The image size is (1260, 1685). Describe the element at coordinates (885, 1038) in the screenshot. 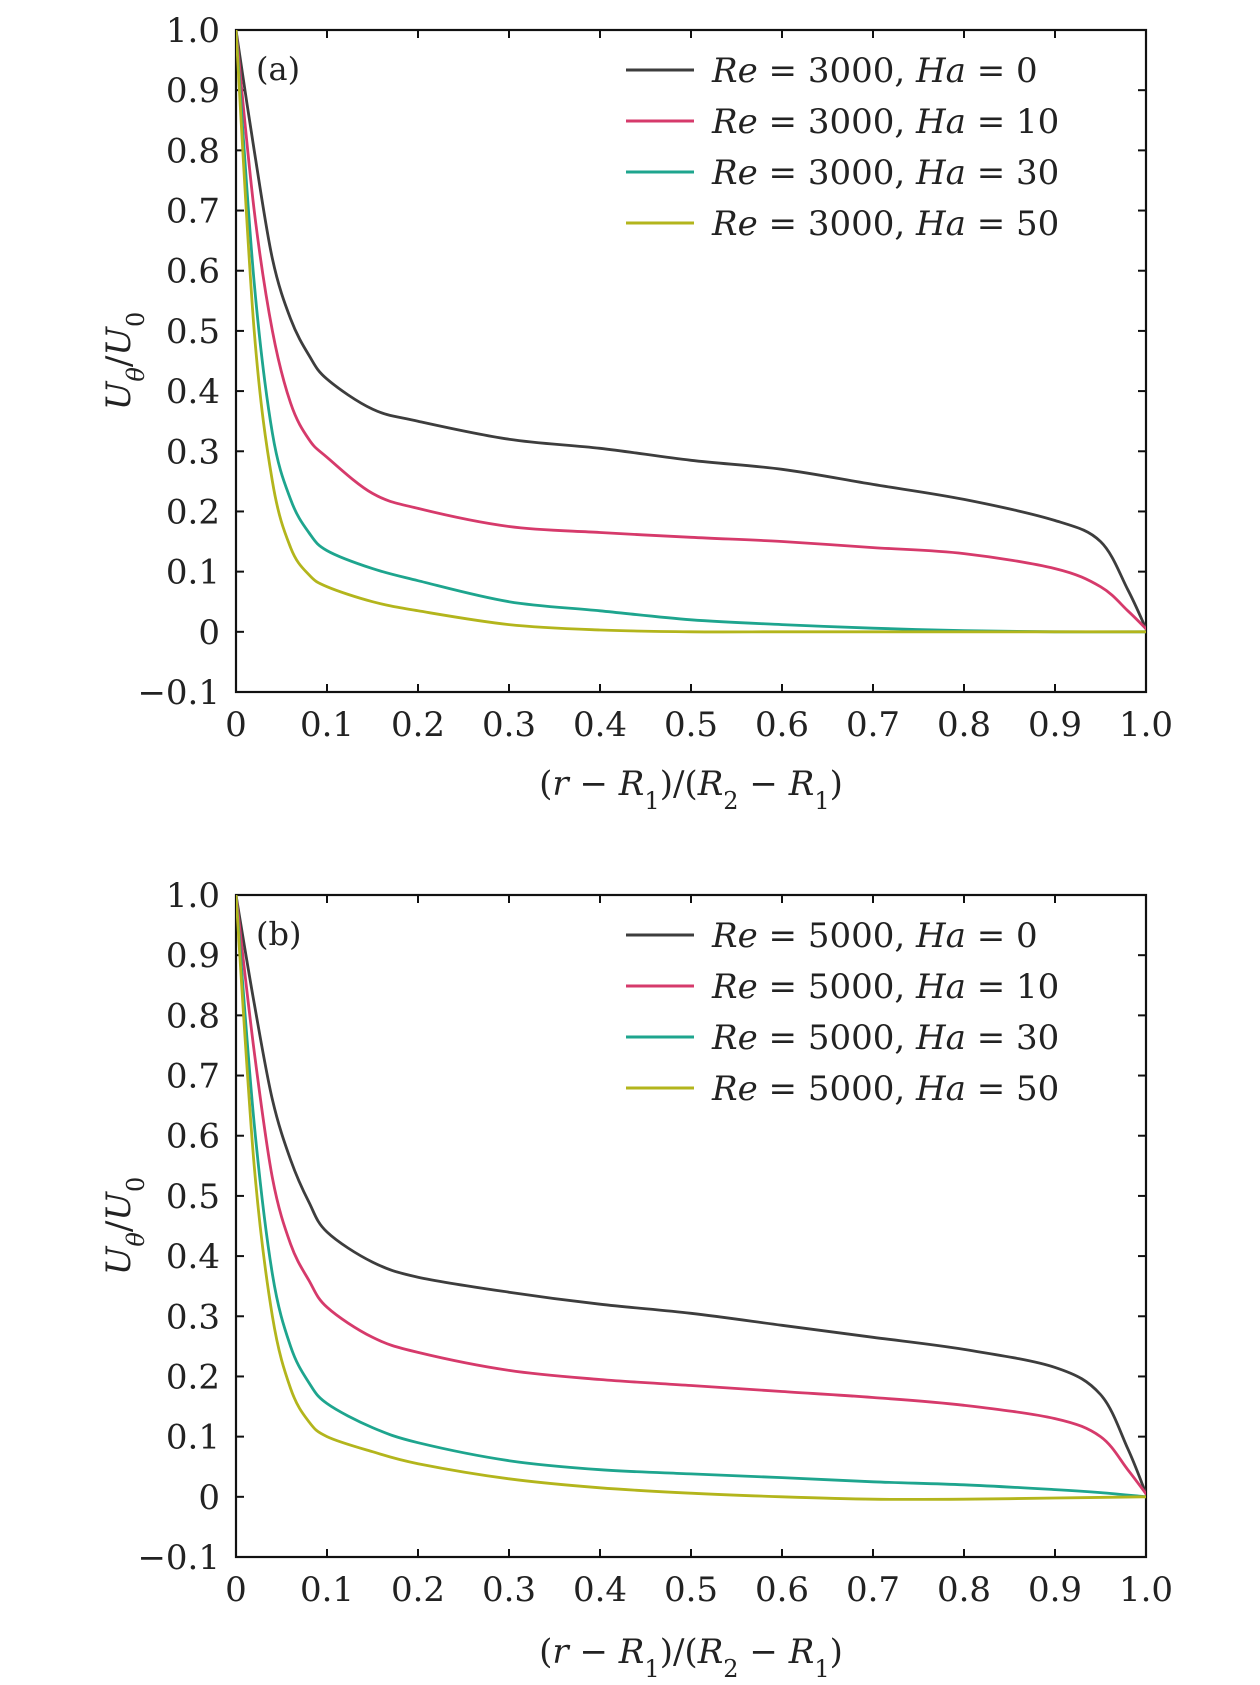

I see `legend-entry: Re = 5000, Ha = 30` at that location.